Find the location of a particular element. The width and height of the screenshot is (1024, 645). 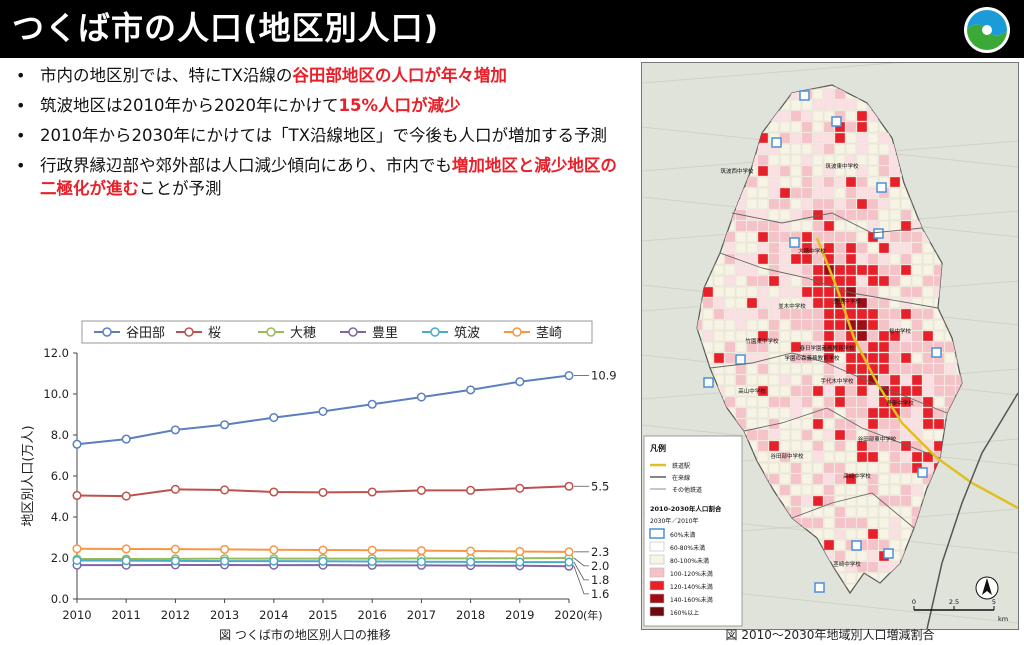

x-tick-label: 2011 is located at coordinates (126, 615).